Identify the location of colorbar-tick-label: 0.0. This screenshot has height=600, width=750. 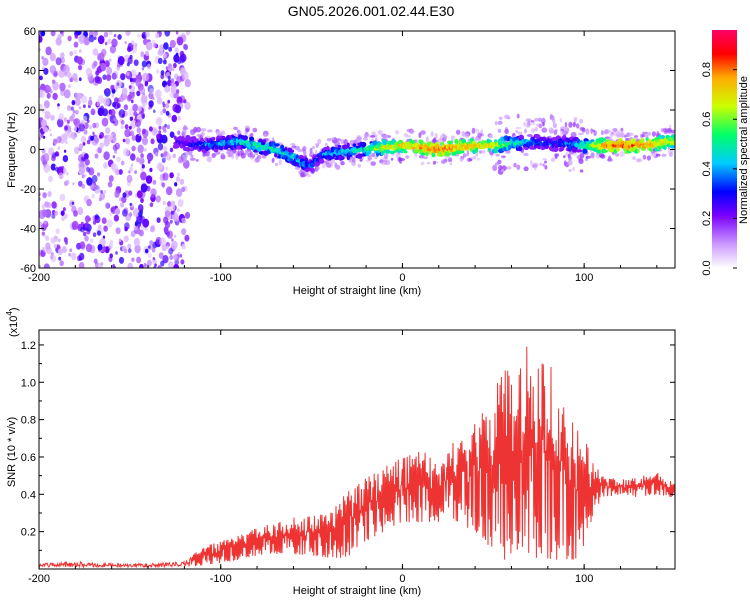
(707, 267).